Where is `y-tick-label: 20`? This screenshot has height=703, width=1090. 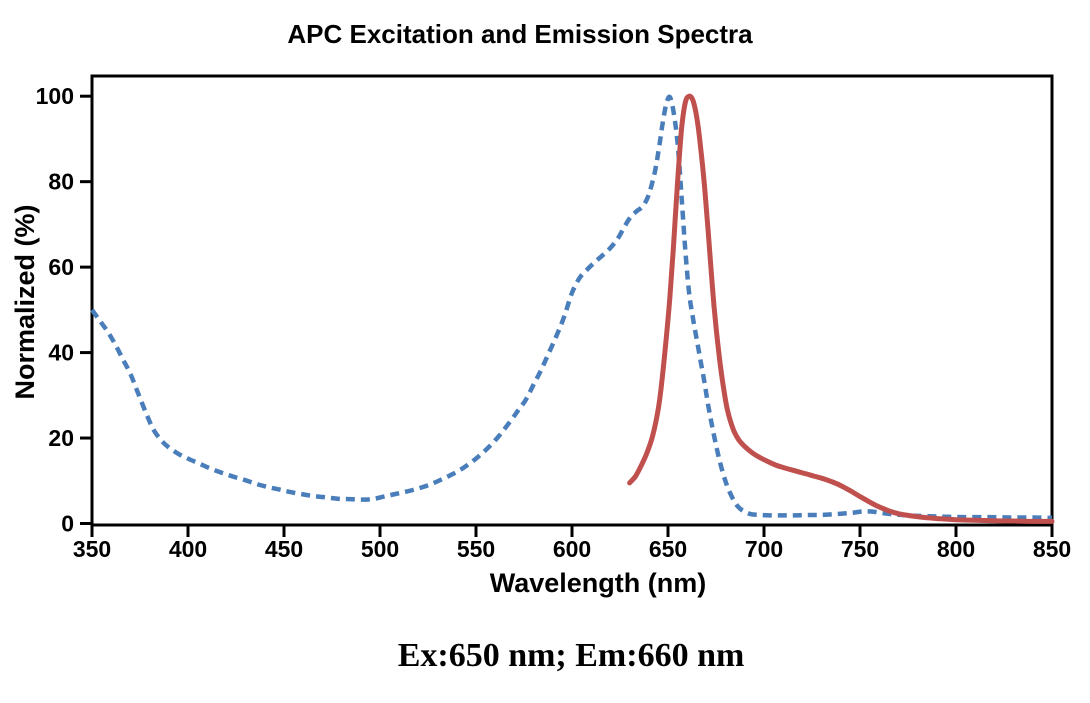
y-tick-label: 20 is located at coordinates (61, 438).